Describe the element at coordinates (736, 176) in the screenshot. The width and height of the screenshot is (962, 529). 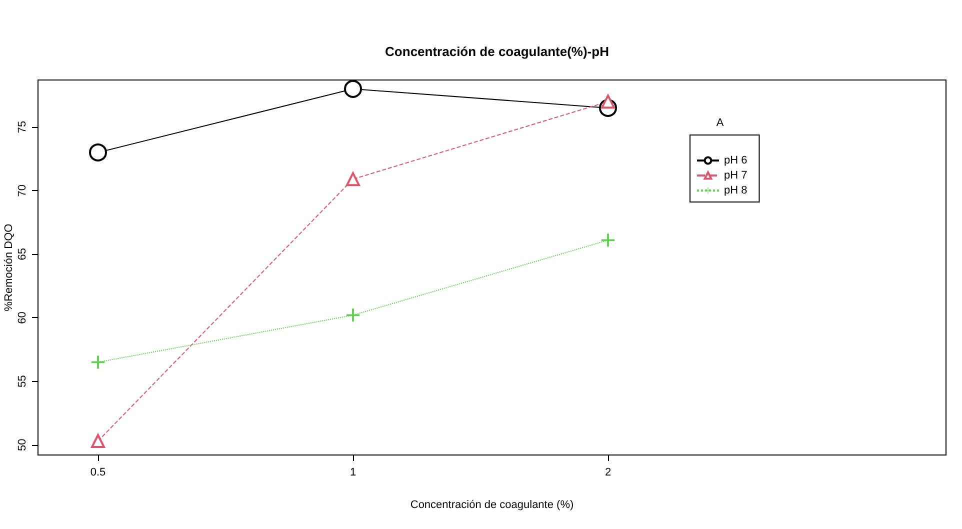
I see `legend-label: pH 7` at that location.